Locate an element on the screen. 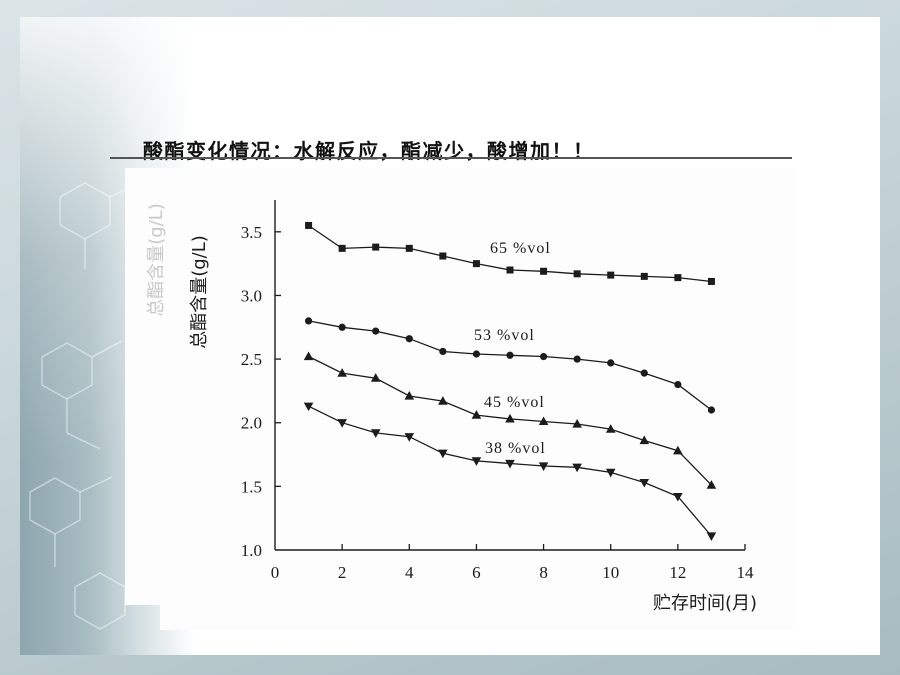 The height and width of the screenshot is (675, 900). y-tick-label-3.0: 3.0 is located at coordinates (251, 295).